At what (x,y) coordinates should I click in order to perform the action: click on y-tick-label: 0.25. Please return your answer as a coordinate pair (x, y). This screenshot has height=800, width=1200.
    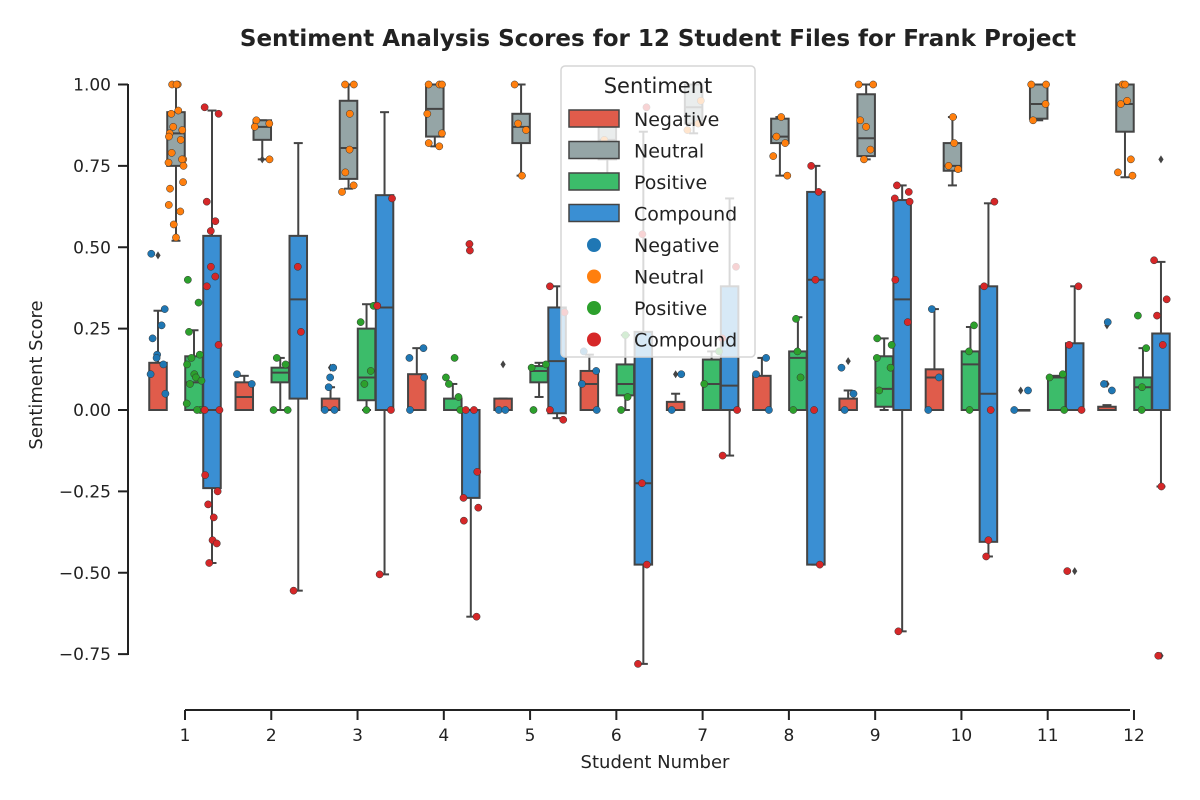
    Looking at the image, I should click on (92, 330).